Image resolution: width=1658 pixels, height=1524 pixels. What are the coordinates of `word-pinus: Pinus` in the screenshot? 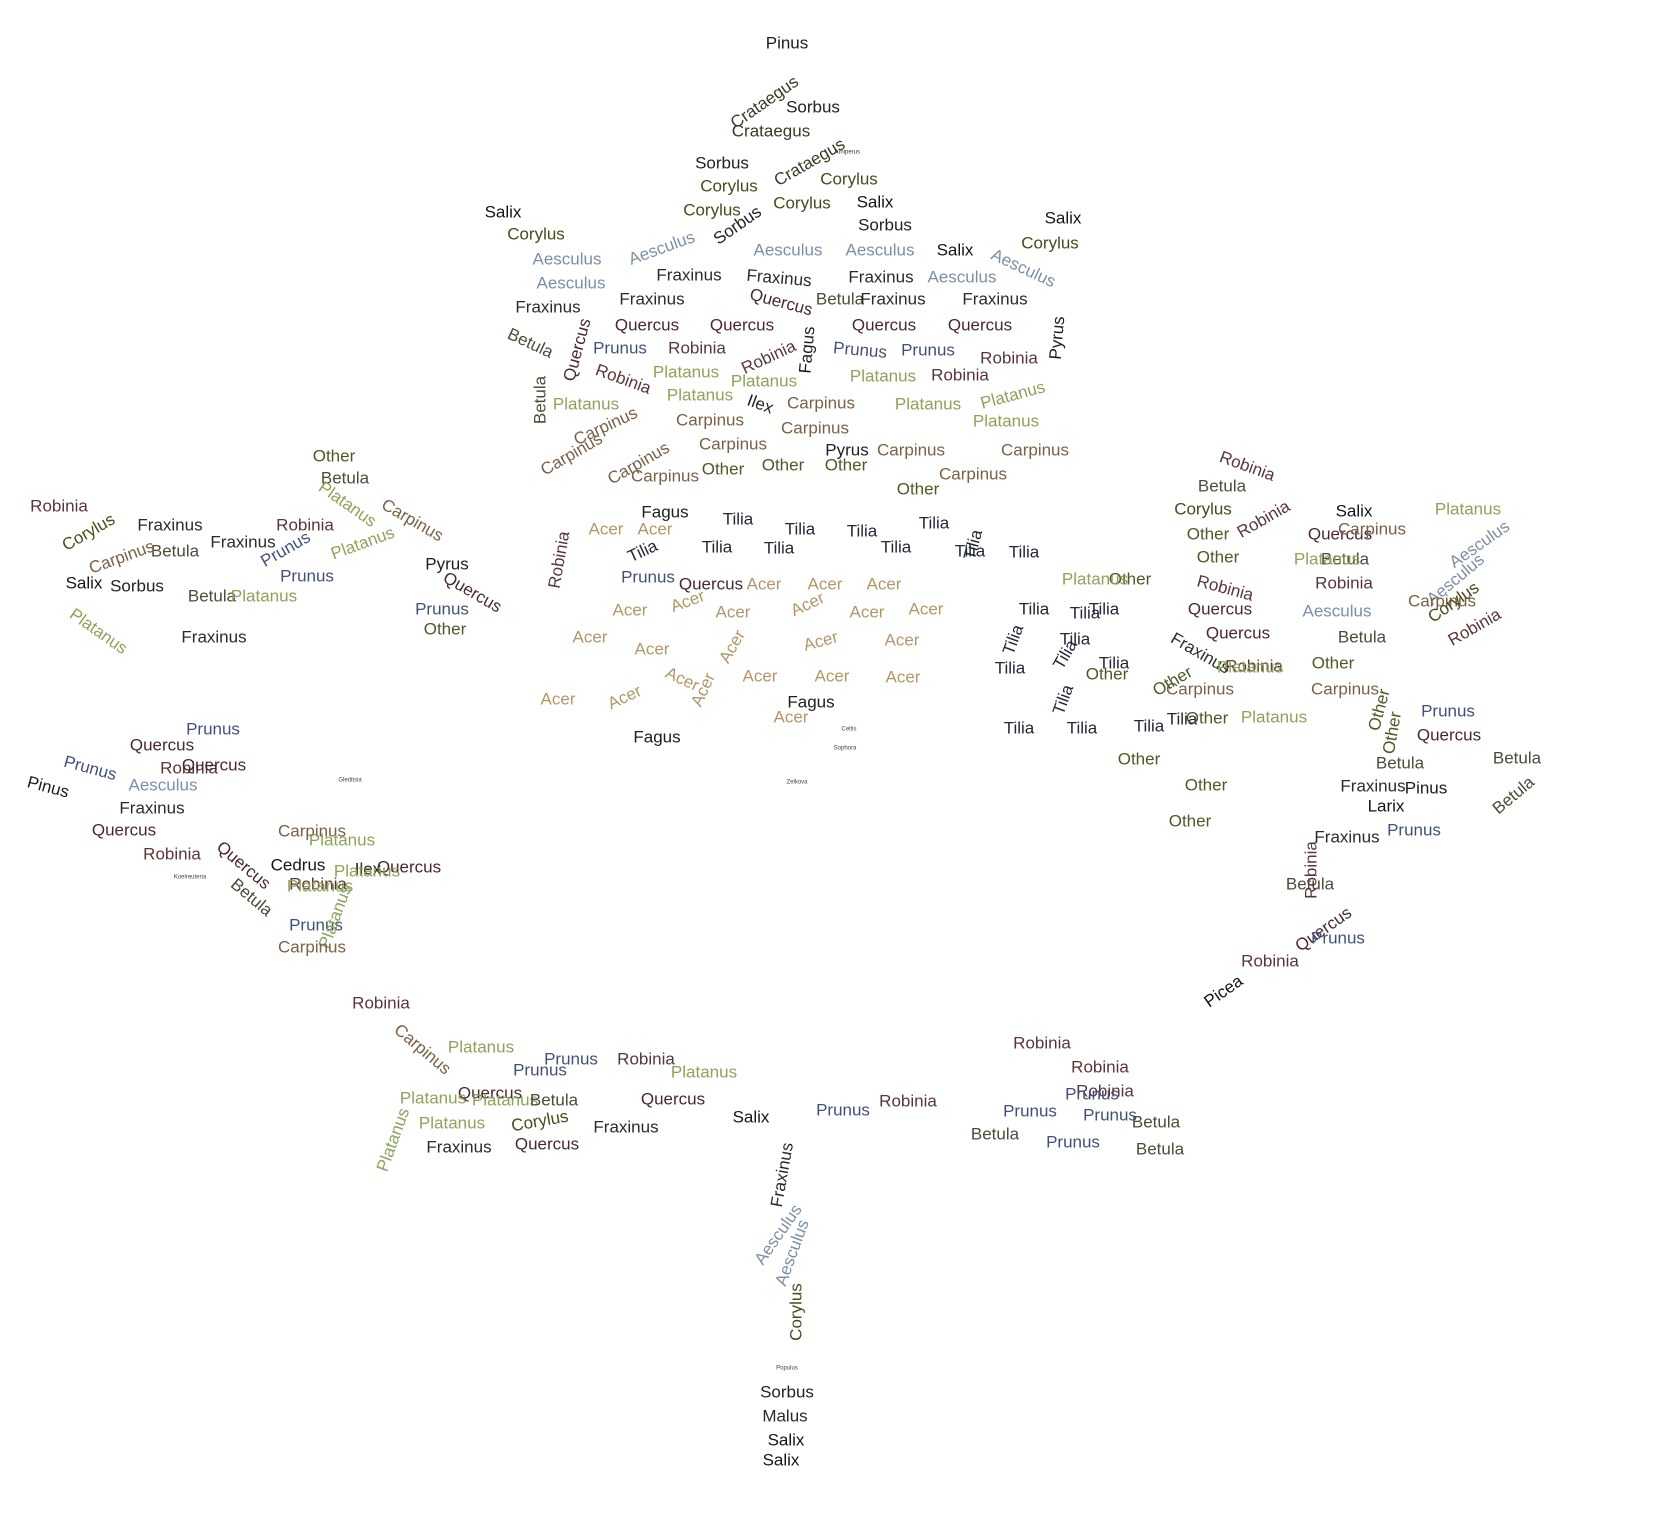 It's located at (1426, 787).